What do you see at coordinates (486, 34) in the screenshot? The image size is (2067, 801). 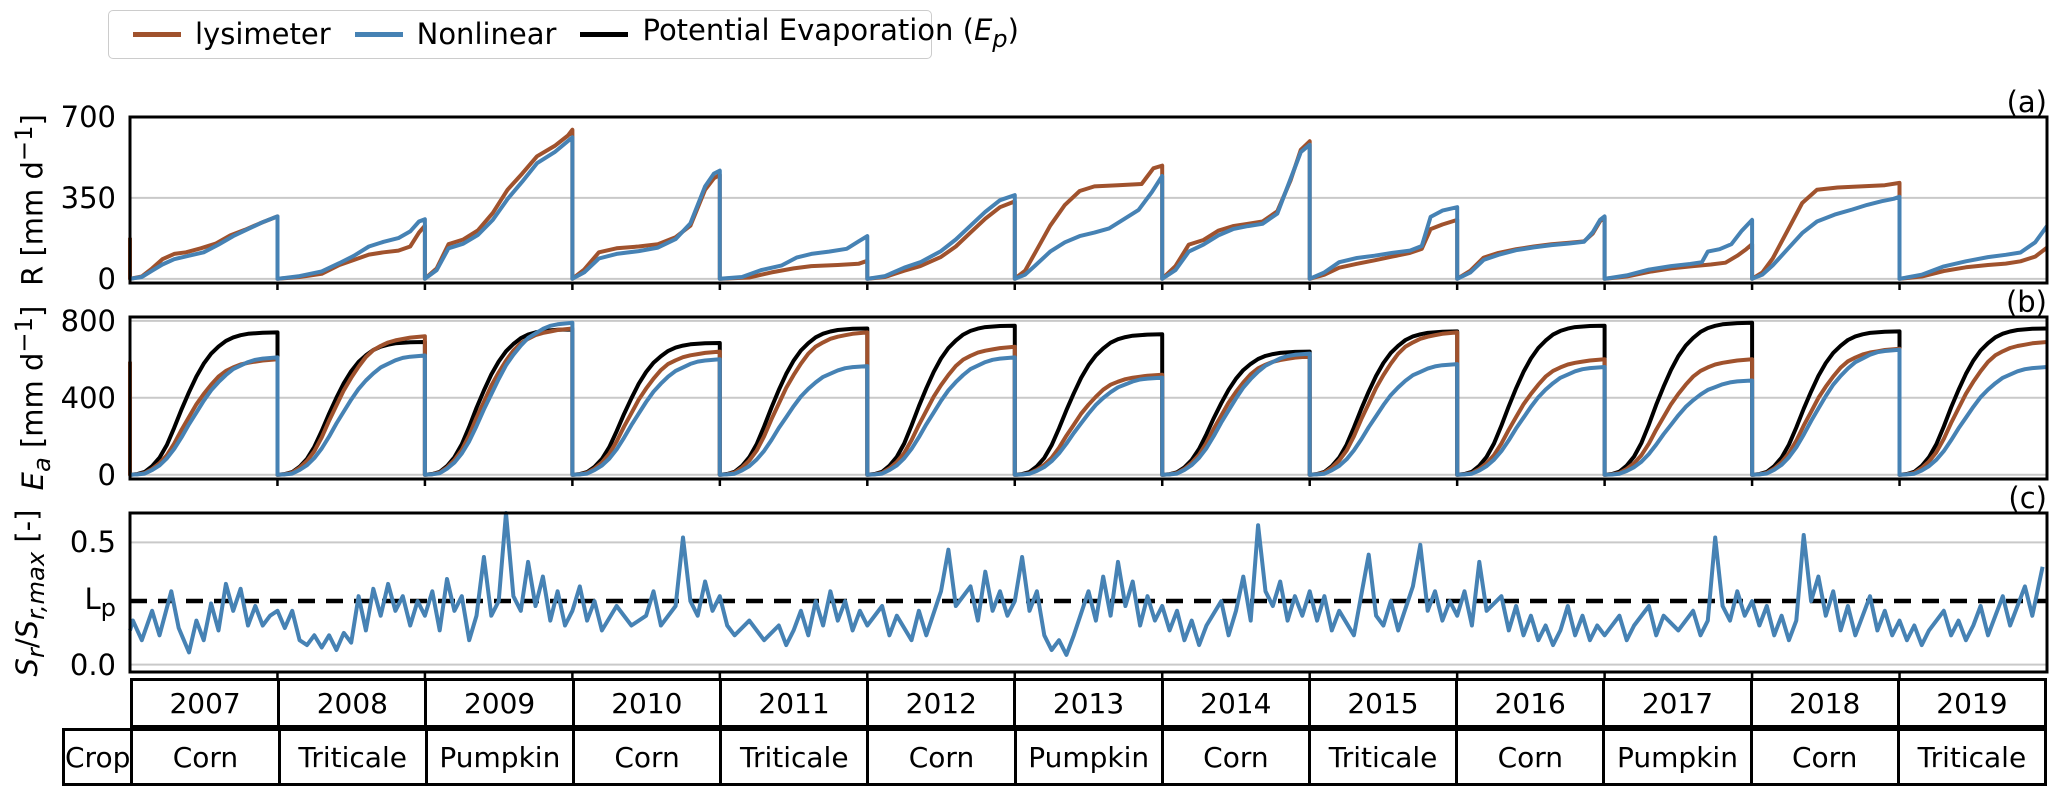 I see `legend-label: Nonlinear` at bounding box center [486, 34].